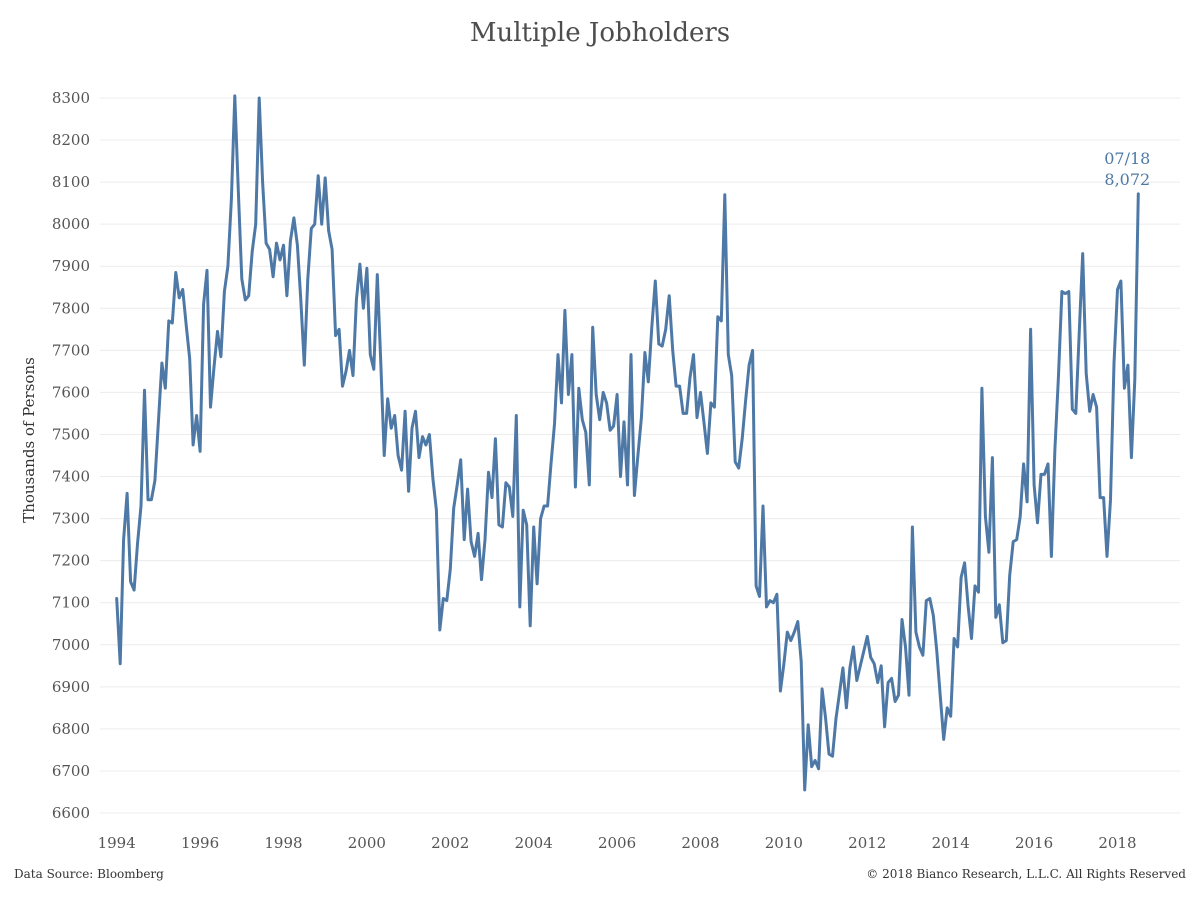 This screenshot has height=900, width=1200. Describe the element at coordinates (450, 843) in the screenshot. I see `x-tick-label: 2002` at that location.